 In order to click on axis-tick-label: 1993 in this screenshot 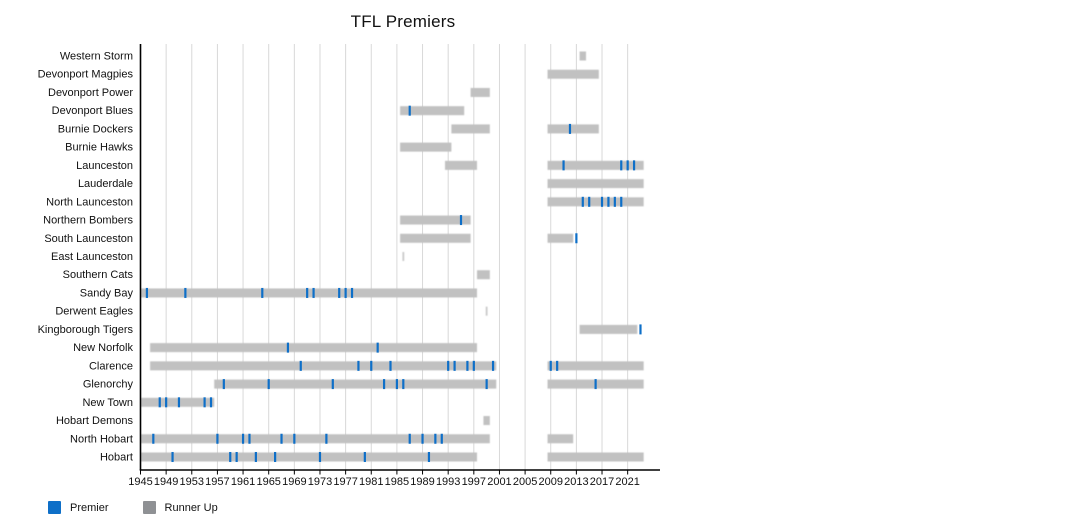, I will do `click(448, 482)`.